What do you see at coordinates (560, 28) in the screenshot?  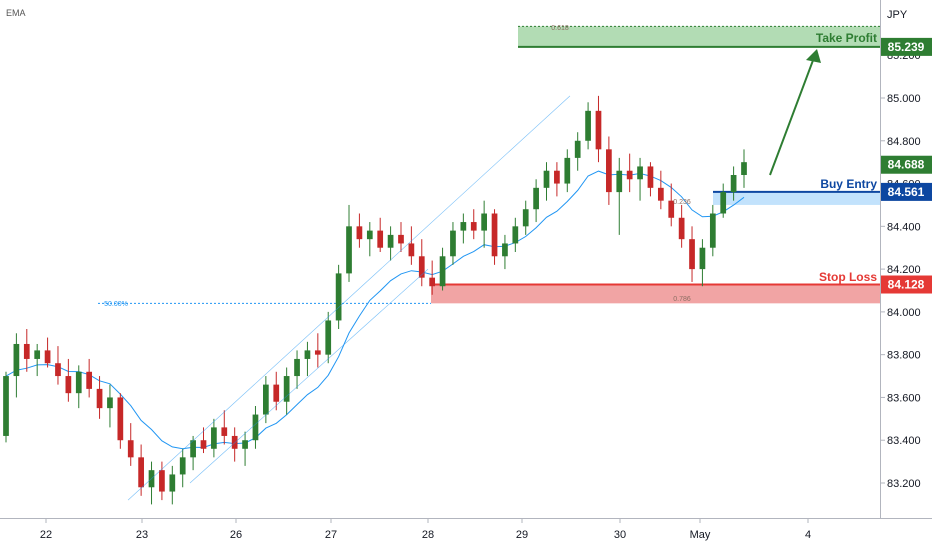 I see `fib-618-label: 0.618` at bounding box center [560, 28].